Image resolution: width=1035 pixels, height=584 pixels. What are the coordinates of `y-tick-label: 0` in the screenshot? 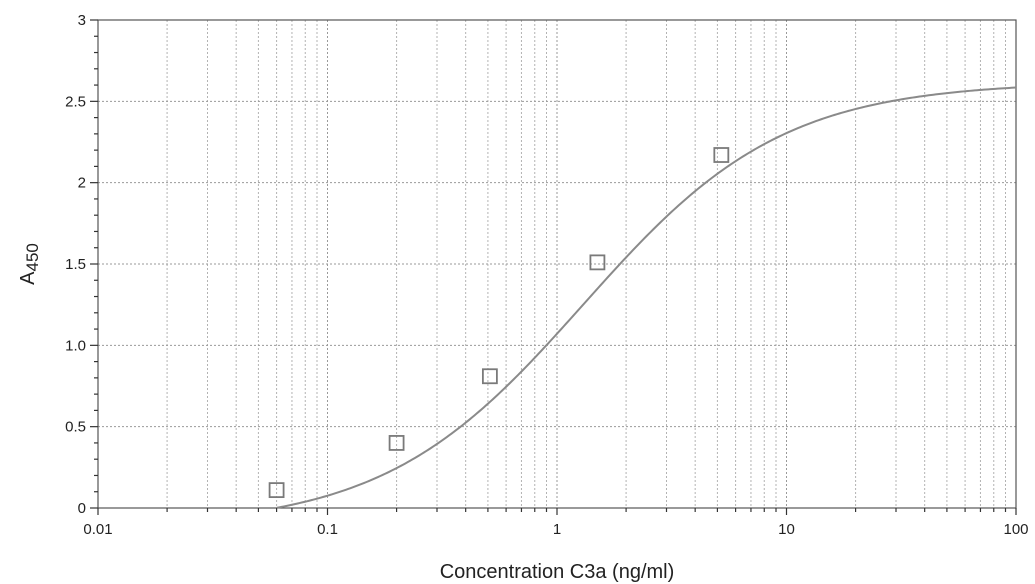 It's located at (82, 508).